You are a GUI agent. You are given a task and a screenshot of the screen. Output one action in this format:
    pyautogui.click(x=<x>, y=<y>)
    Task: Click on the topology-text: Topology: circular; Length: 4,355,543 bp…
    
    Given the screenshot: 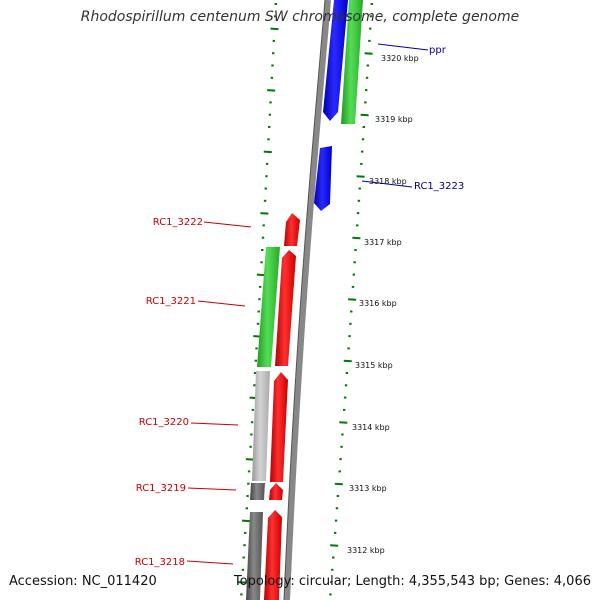 What is the action you would take?
    pyautogui.click(x=412, y=581)
    